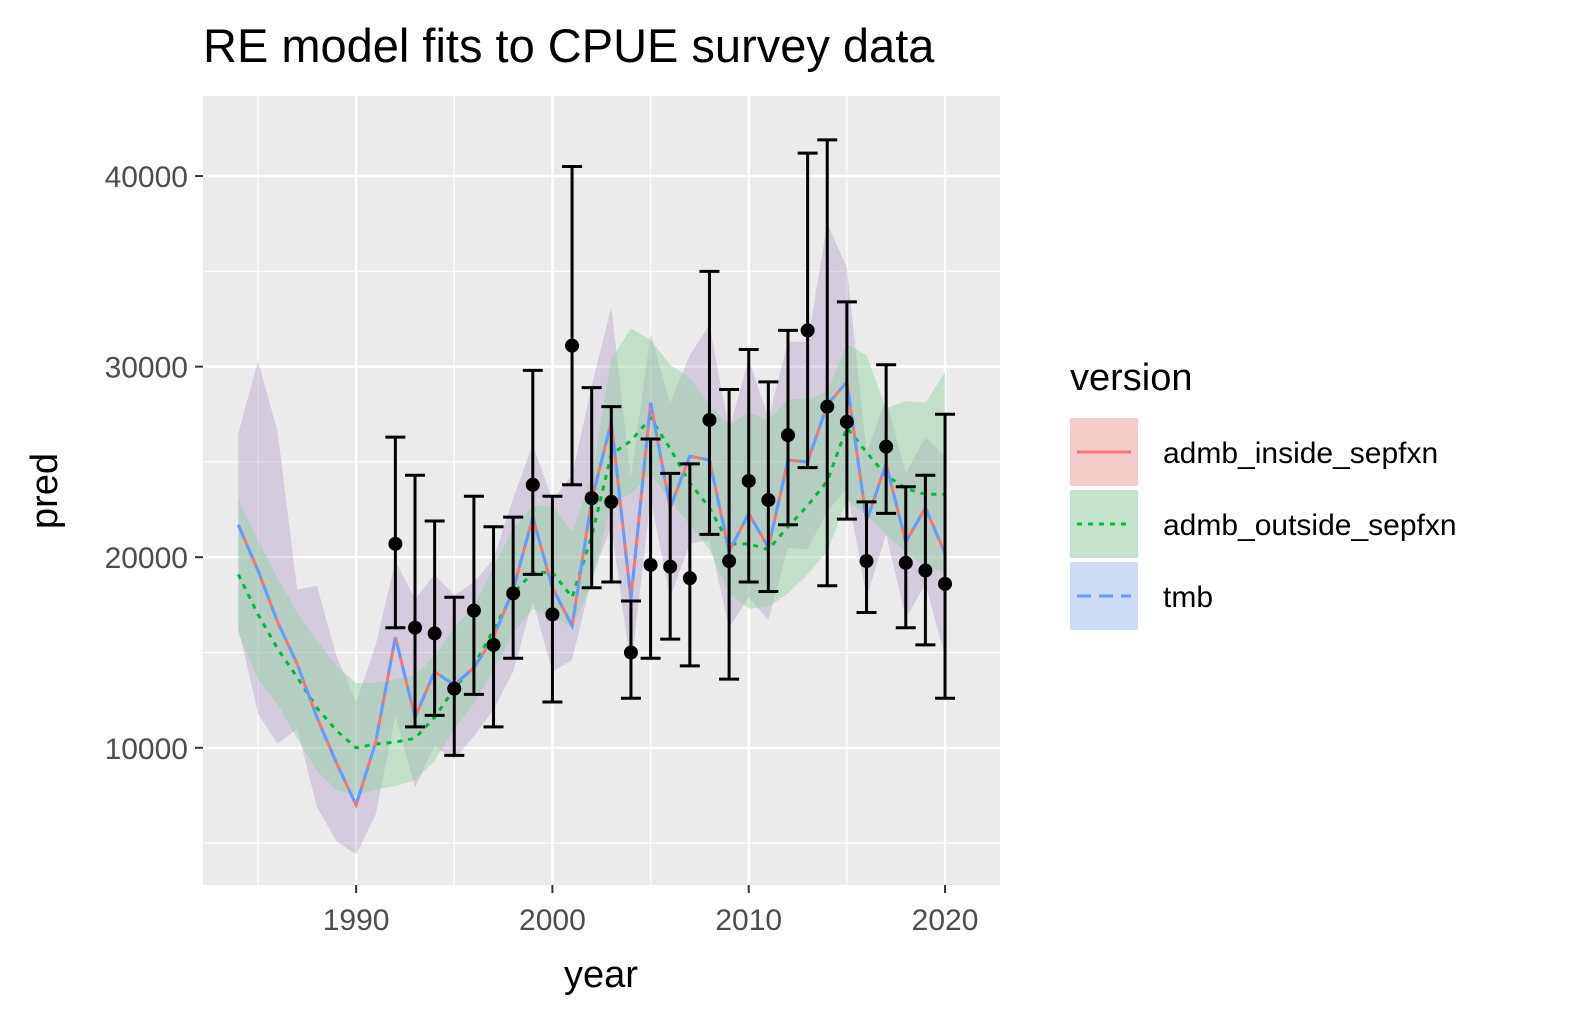  I want to click on observation-2003, so click(611, 494).